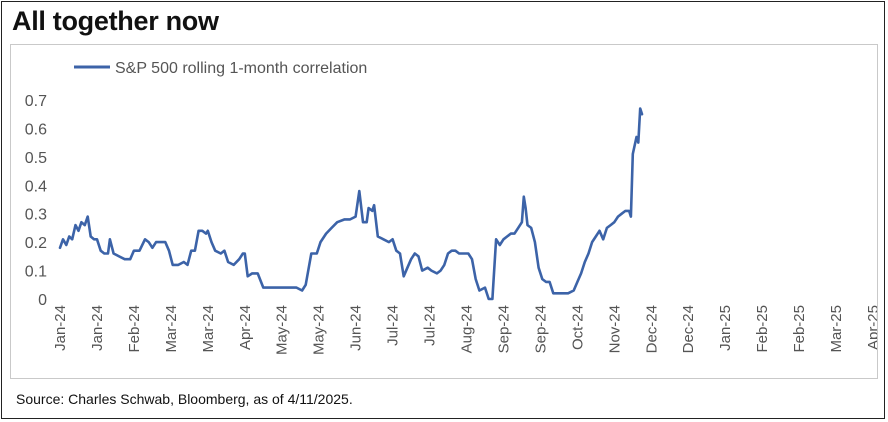 This screenshot has width=888, height=422. What do you see at coordinates (36, 243) in the screenshot?
I see `y-tick-label: 0.2` at bounding box center [36, 243].